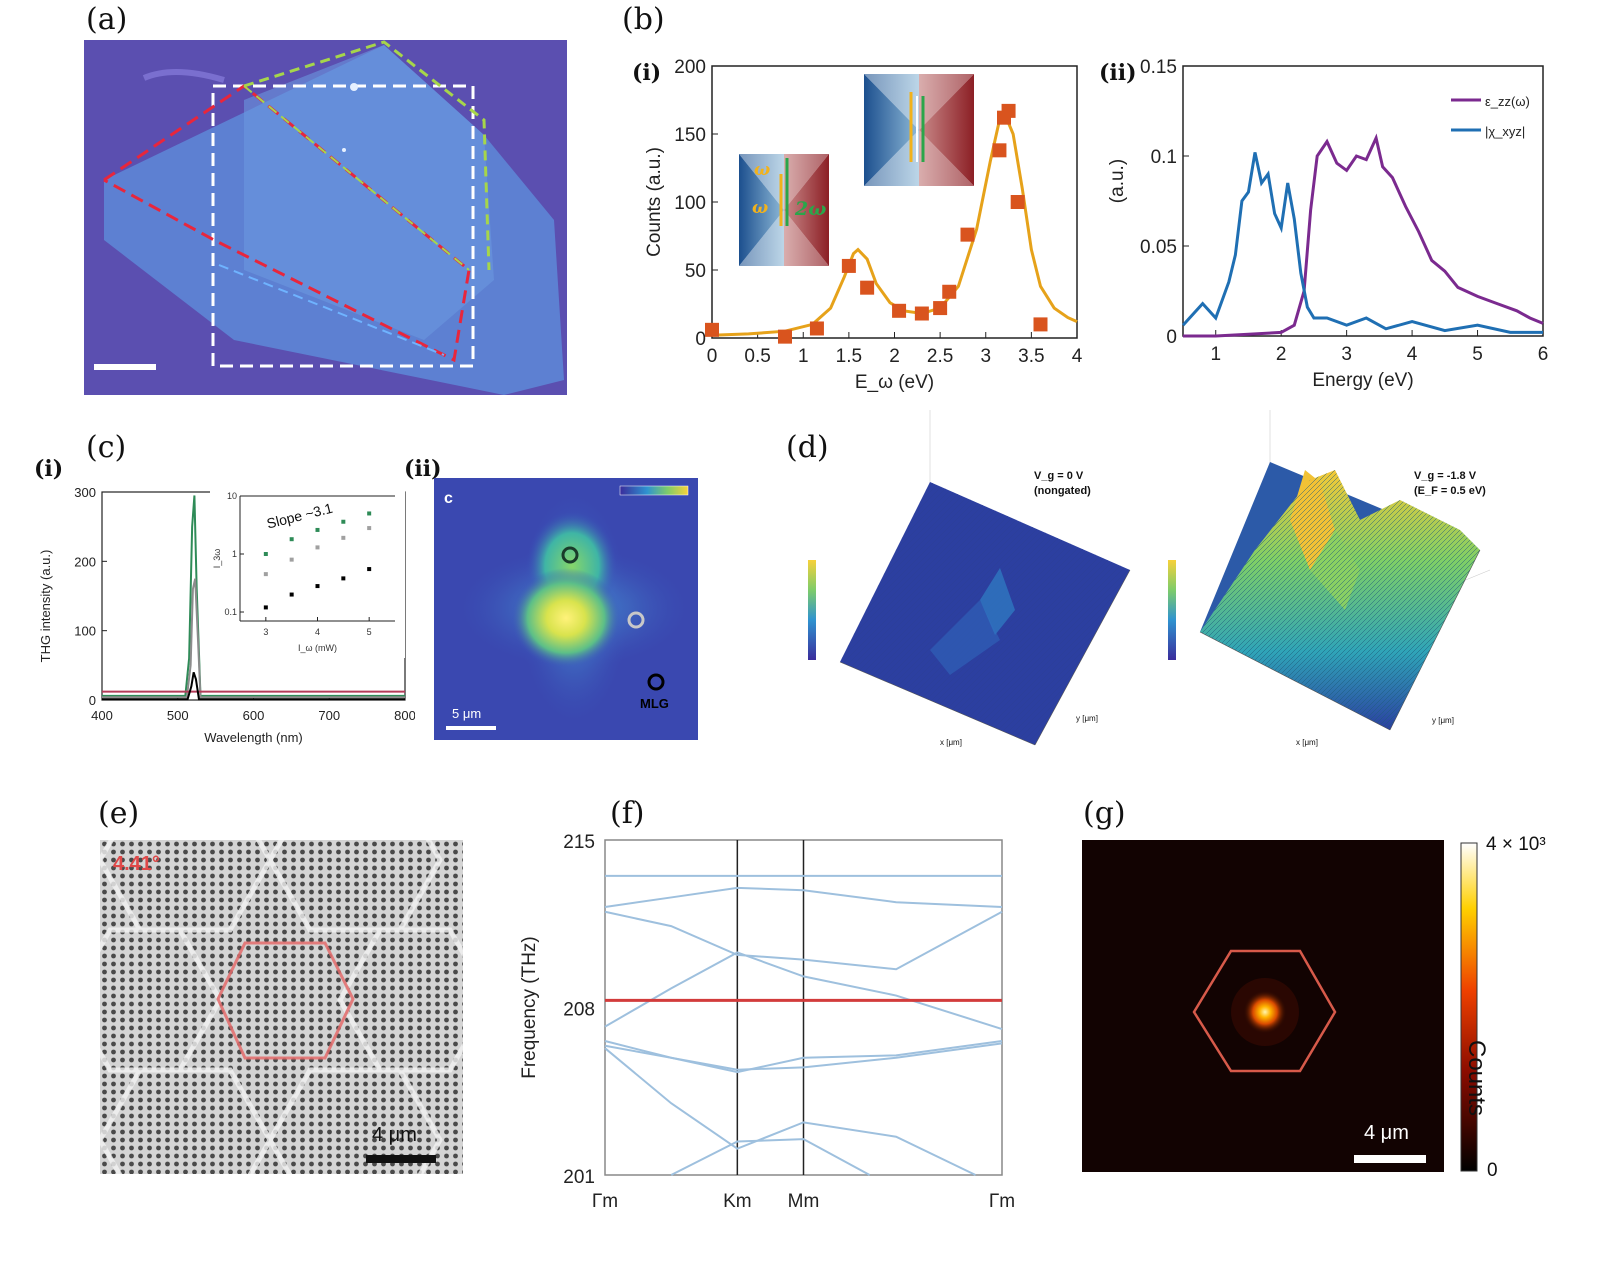  Describe the element at coordinates (253, 737) in the screenshot. I see `x-axis-label: Wavelength (nm)` at that location.